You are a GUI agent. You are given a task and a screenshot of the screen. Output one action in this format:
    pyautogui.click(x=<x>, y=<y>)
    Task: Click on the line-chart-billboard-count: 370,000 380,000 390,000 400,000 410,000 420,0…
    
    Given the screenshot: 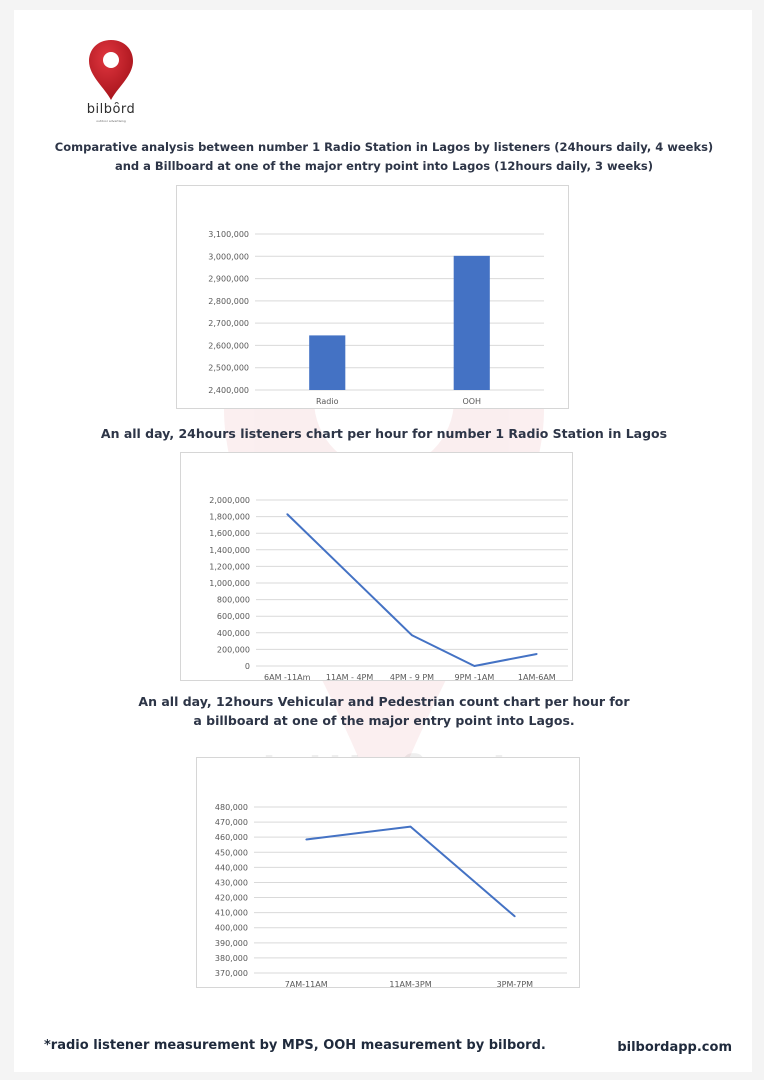 What is the action you would take?
    pyautogui.click(x=388, y=872)
    